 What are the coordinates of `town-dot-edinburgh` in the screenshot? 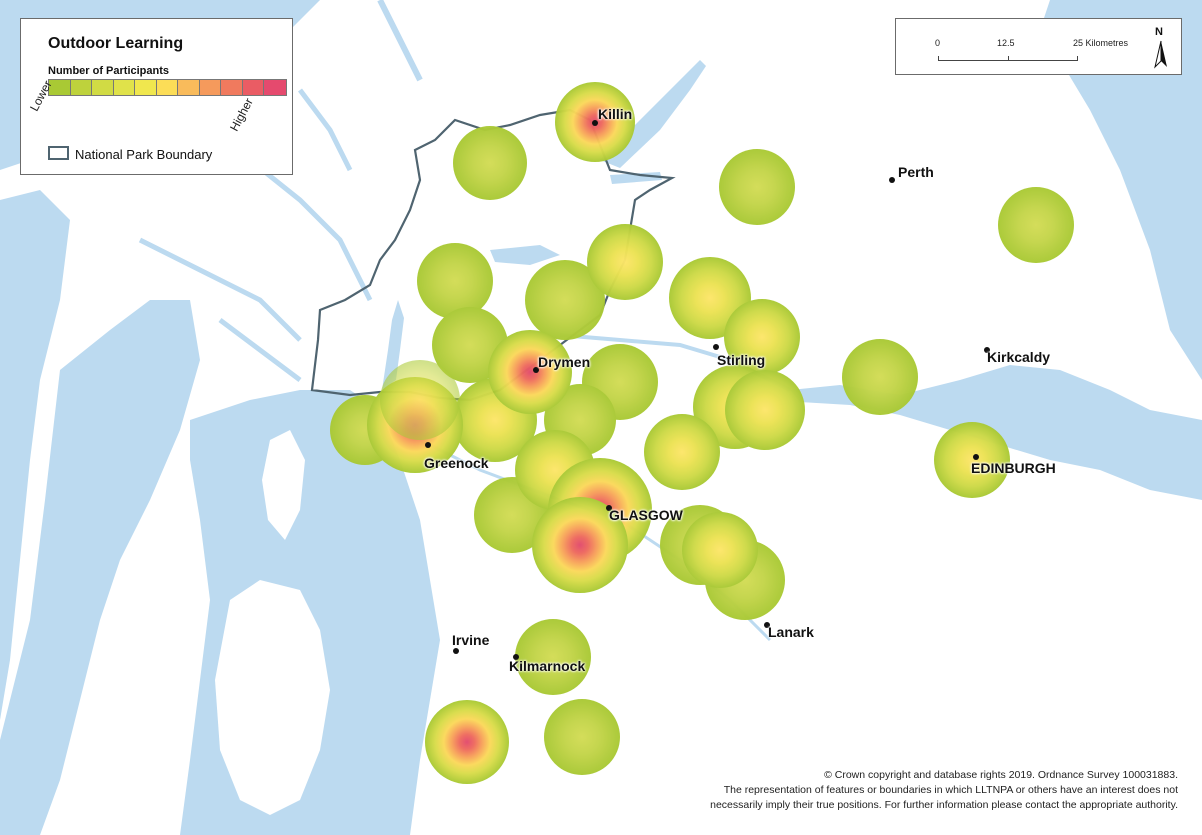 It's located at (976, 457).